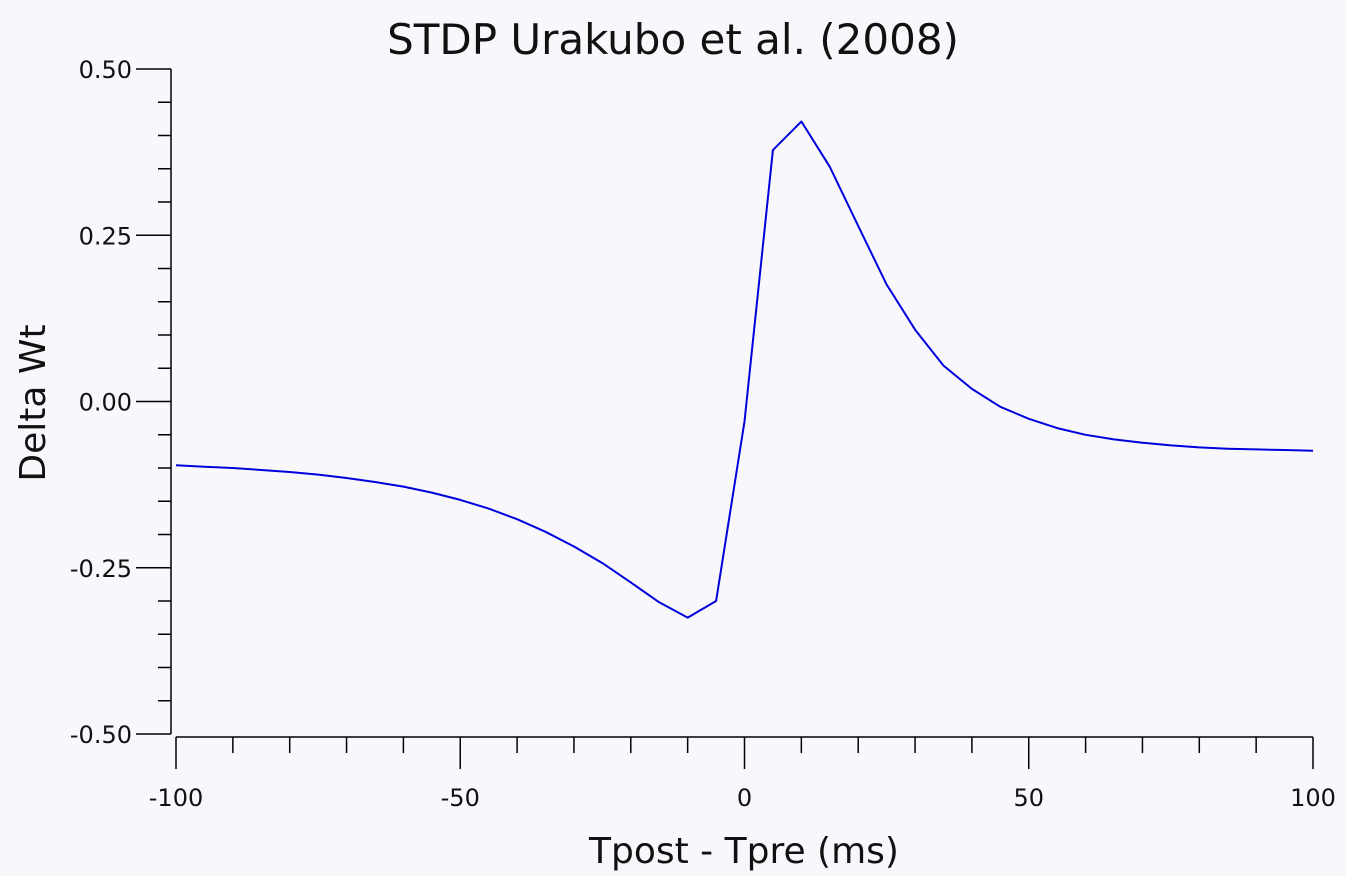 Image resolution: width=1346 pixels, height=876 pixels. What do you see at coordinates (1313, 798) in the screenshot?
I see `x-tick-label: 100` at bounding box center [1313, 798].